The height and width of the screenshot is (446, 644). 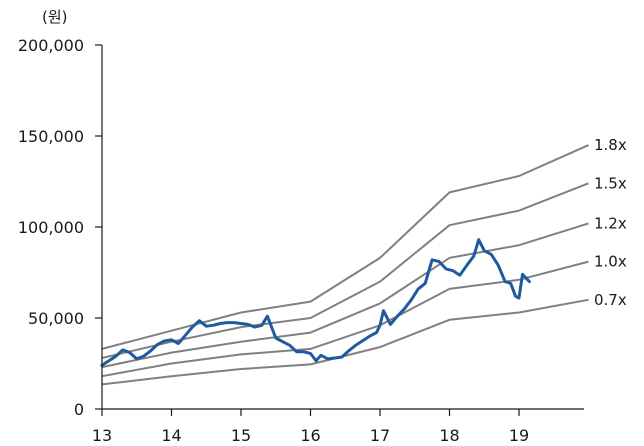 What do you see at coordinates (310, 435) in the screenshot?
I see `x-tick-label: 16` at bounding box center [310, 435].